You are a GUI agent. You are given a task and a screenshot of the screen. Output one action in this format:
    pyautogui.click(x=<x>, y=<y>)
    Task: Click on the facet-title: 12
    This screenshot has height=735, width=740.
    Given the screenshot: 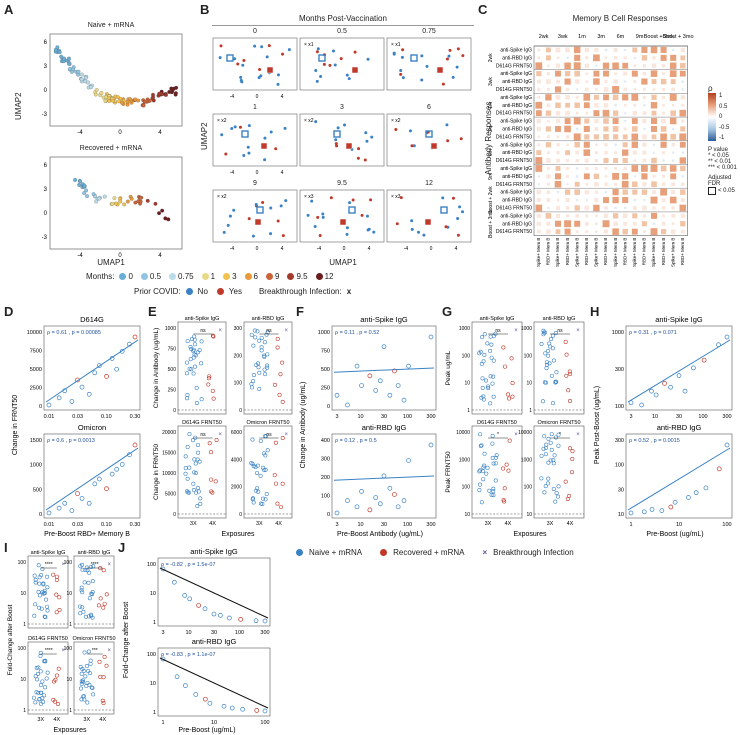 What is the action you would take?
    pyautogui.click(x=429, y=183)
    